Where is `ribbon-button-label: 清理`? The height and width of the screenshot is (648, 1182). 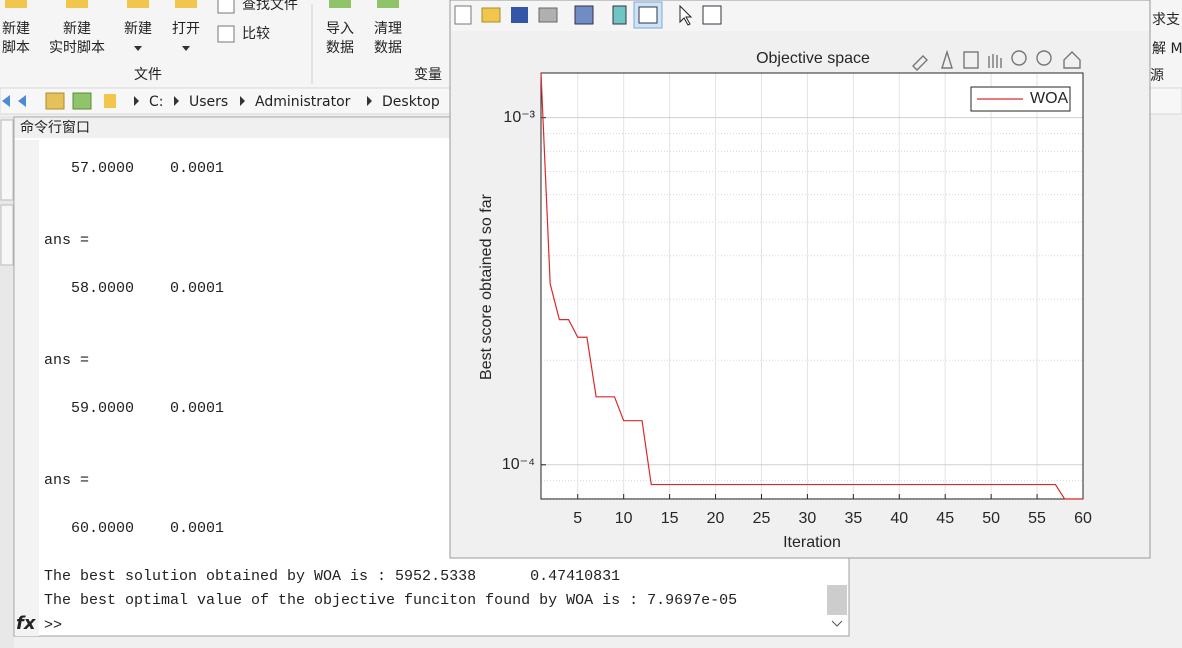
ribbon-button-label: 清理 is located at coordinates (388, 29).